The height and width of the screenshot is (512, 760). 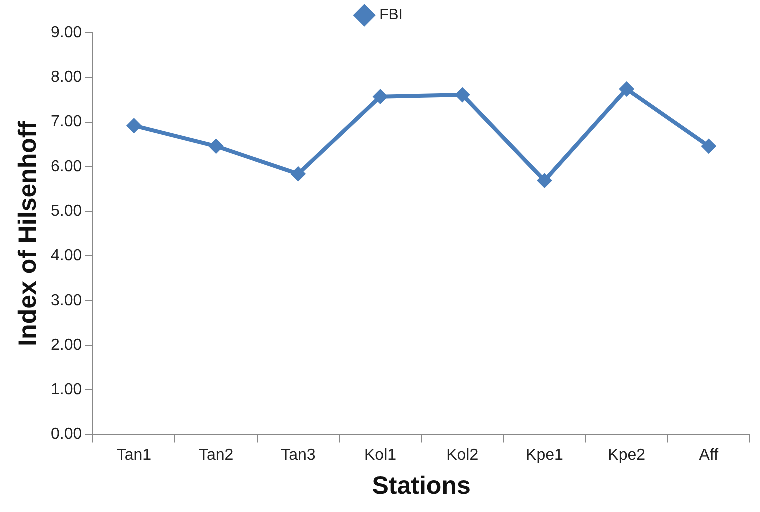 What do you see at coordinates (421, 486) in the screenshot?
I see `x-axis-title: Stations` at bounding box center [421, 486].